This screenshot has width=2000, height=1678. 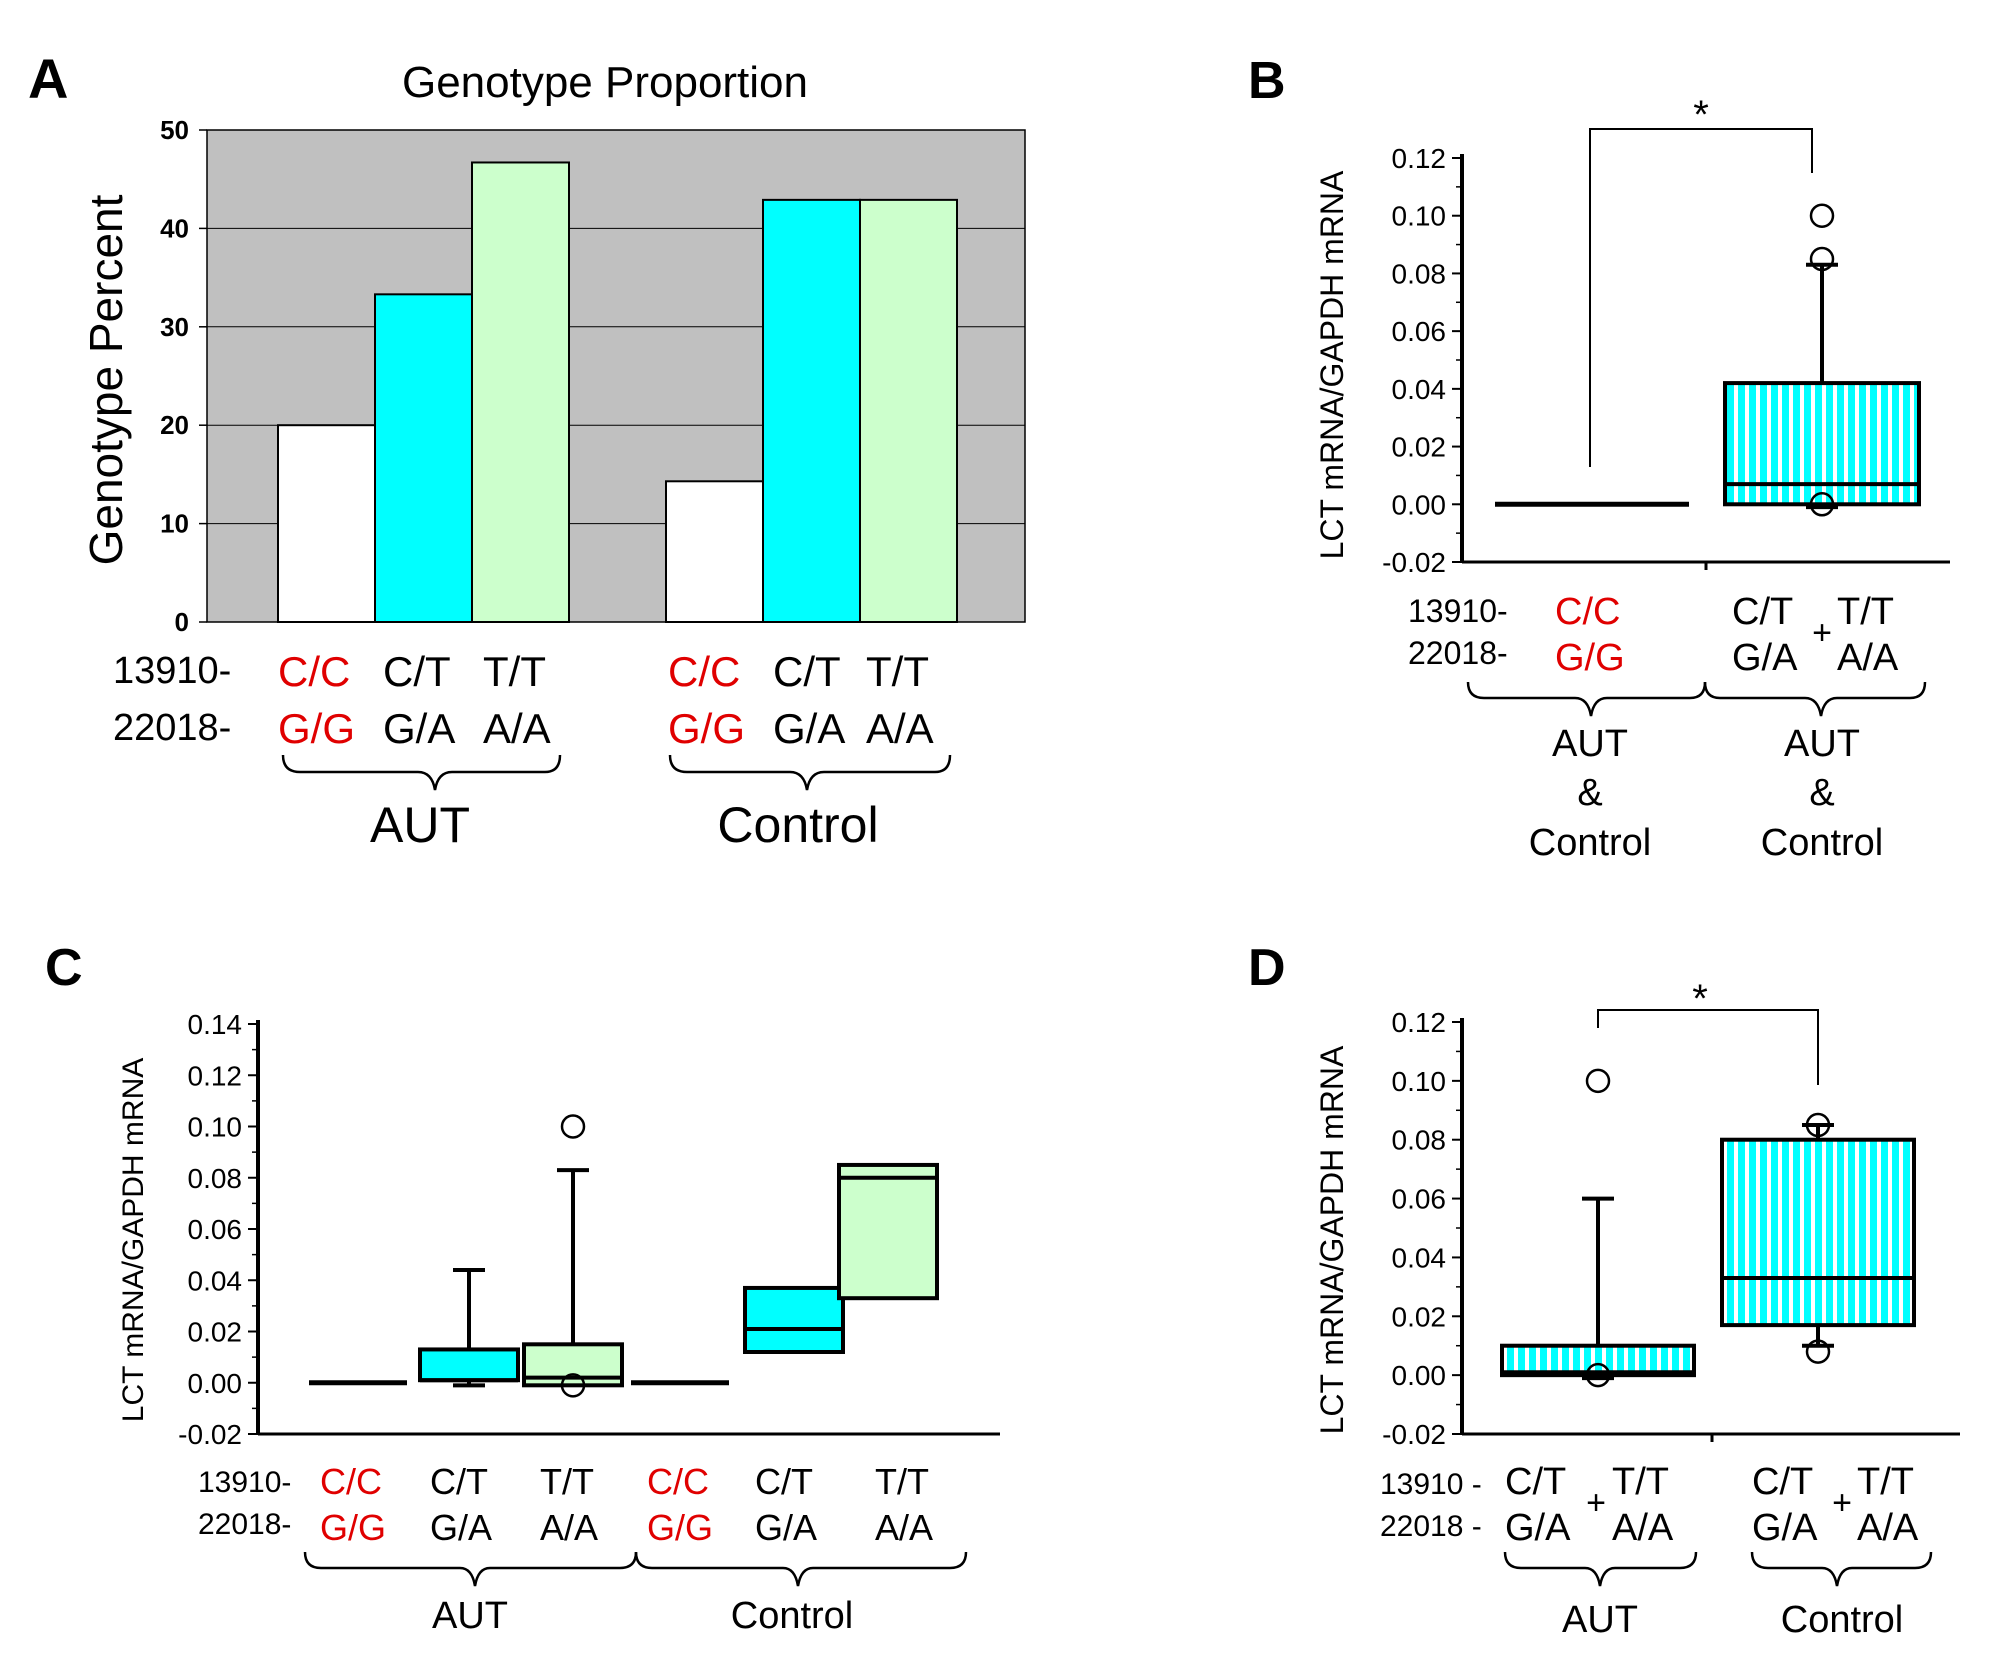 I want to click on box-3-outlier, so click(x=573, y=1385).